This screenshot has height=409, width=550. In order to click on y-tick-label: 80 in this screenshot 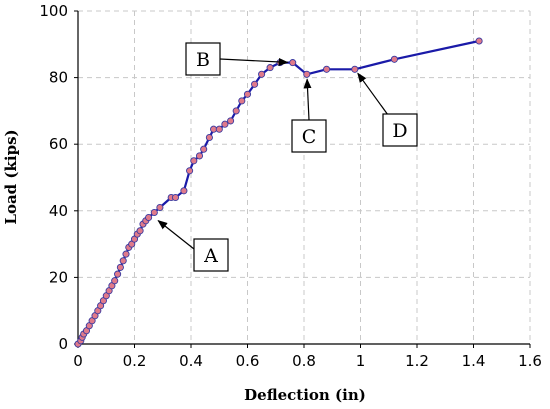, I will do `click(58, 78)`.